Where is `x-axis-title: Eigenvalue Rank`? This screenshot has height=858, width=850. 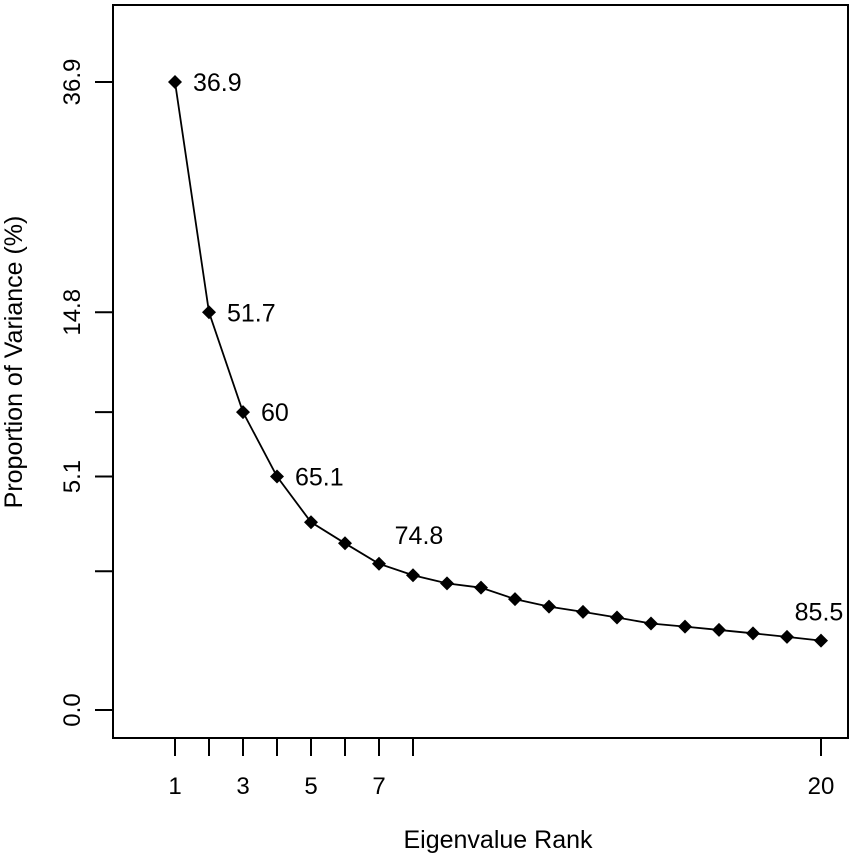
x-axis-title: Eigenvalue Rank is located at coordinates (498, 840).